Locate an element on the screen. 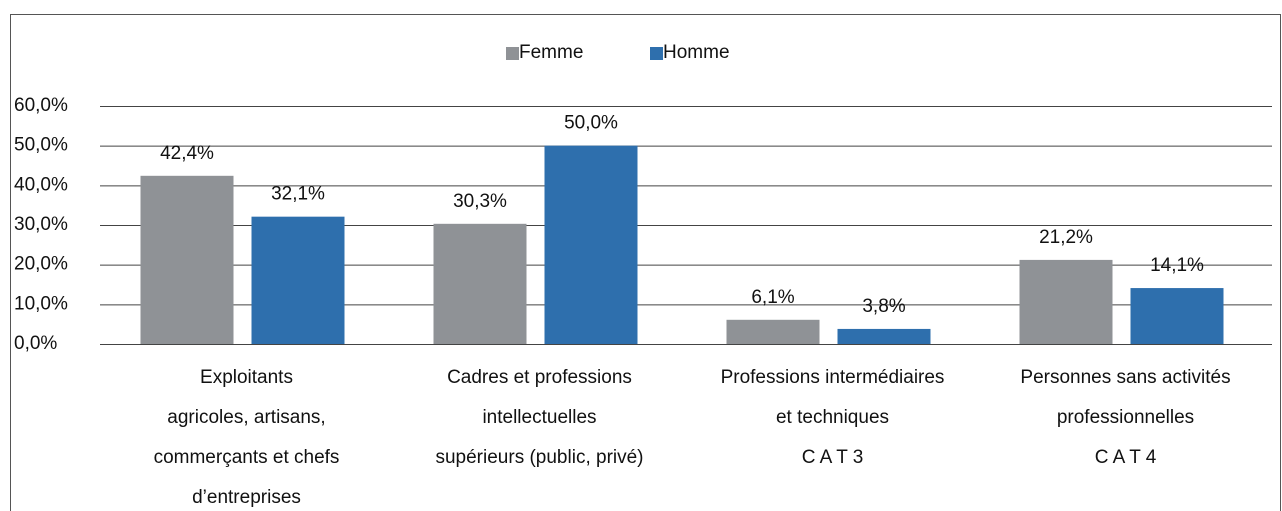 The width and height of the screenshot is (1282, 511). y-tick-label: 60,0% is located at coordinates (41, 105).